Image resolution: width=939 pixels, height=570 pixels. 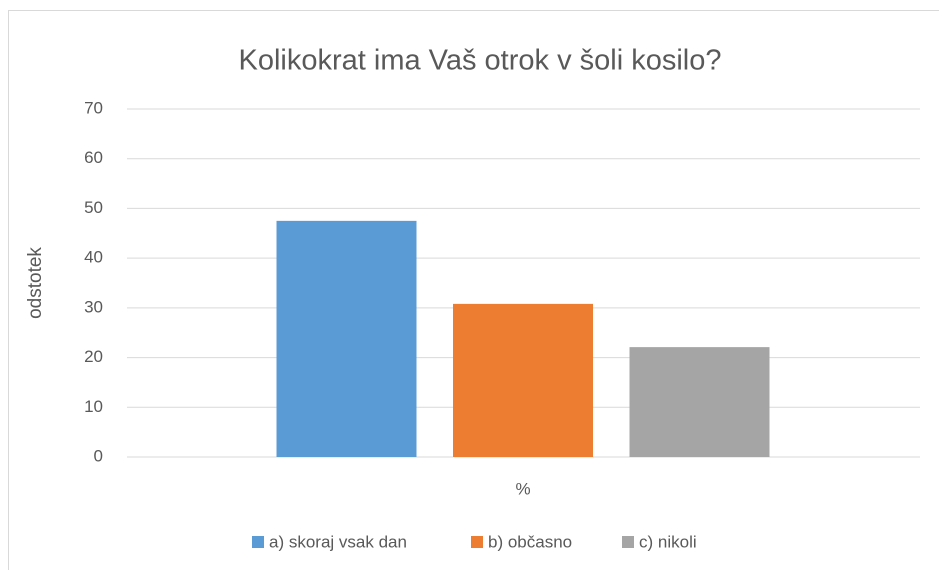 I want to click on y-tick-label: 20, so click(x=93, y=356).